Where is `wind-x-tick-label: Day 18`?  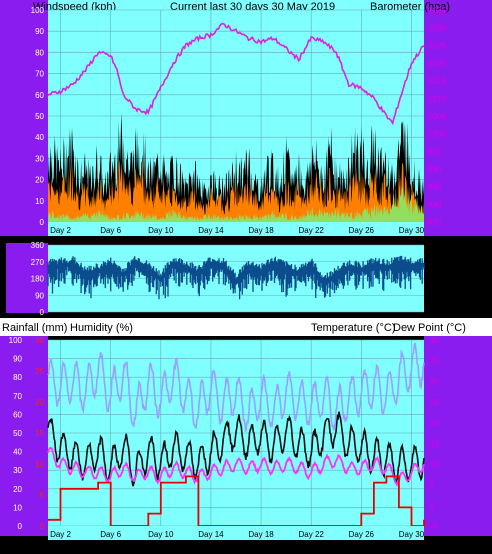 wind-x-tick-label: Day 18 is located at coordinates (261, 230).